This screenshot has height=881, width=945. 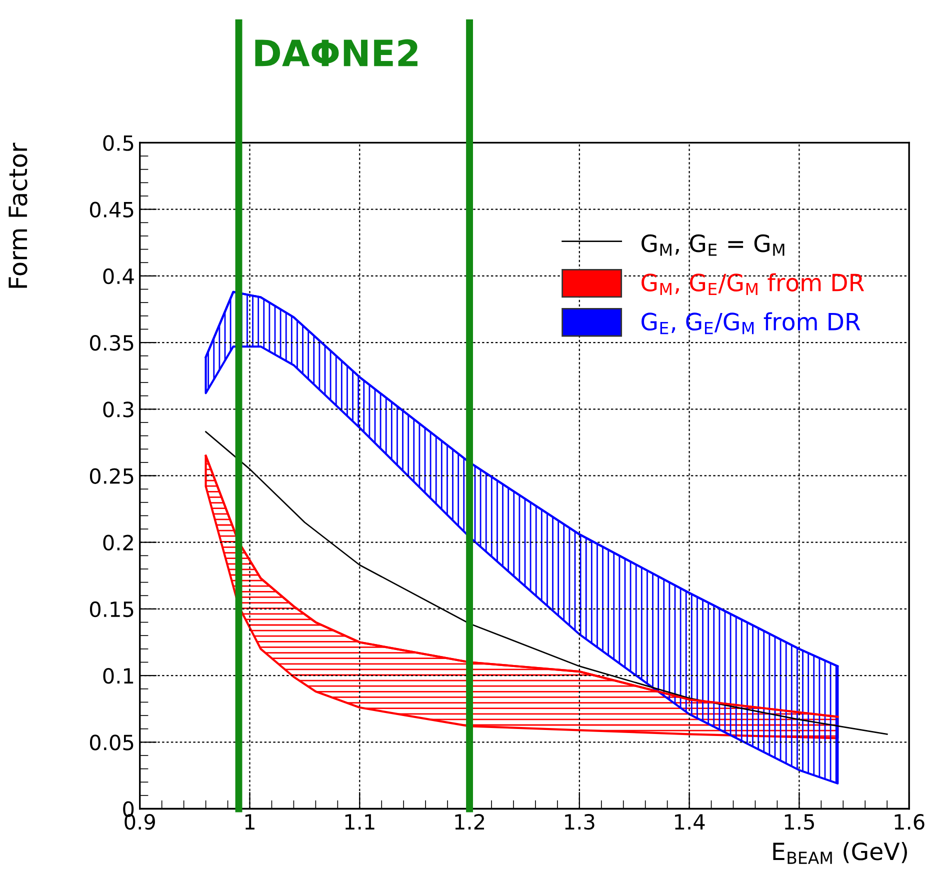 I want to click on y-tick-label: 0.1, so click(x=118, y=676).